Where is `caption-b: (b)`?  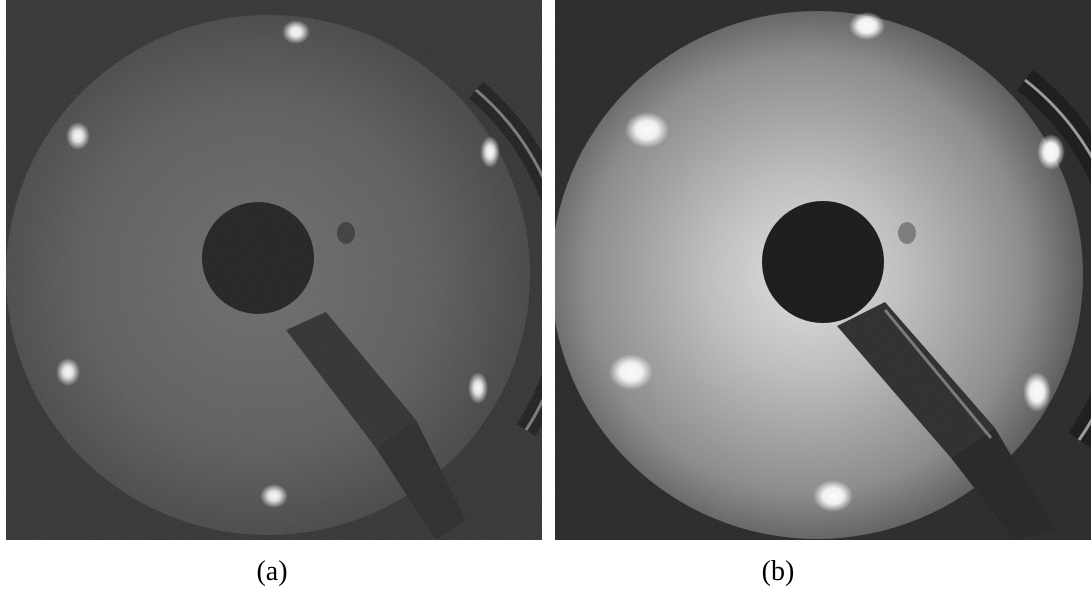
caption-b: (b) is located at coordinates (778, 571).